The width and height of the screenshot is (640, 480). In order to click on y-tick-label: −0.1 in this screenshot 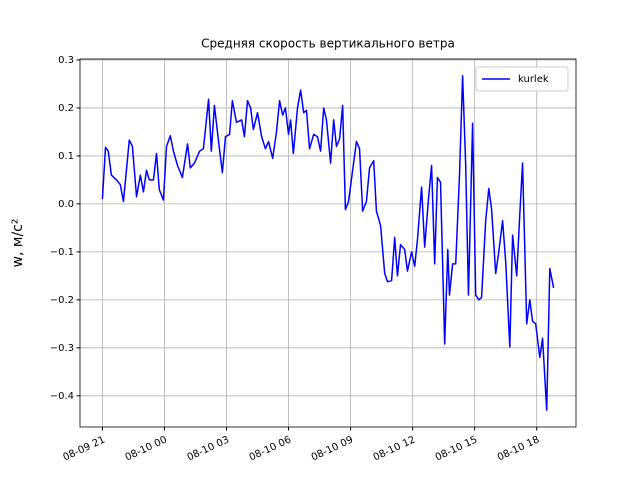, I will do `click(62, 252)`.